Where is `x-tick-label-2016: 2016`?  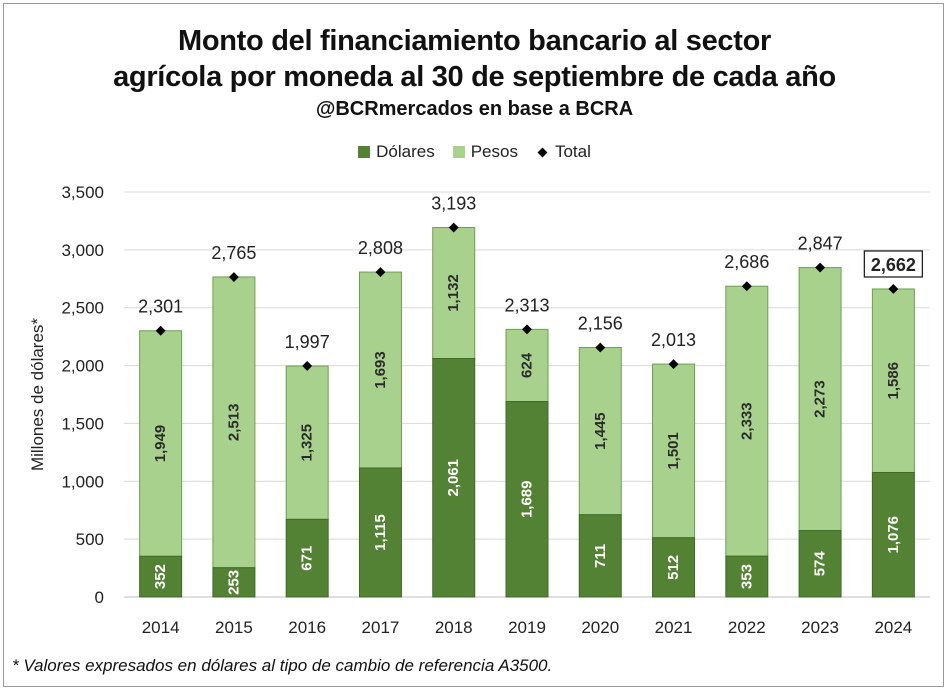 x-tick-label-2016: 2016 is located at coordinates (307, 627).